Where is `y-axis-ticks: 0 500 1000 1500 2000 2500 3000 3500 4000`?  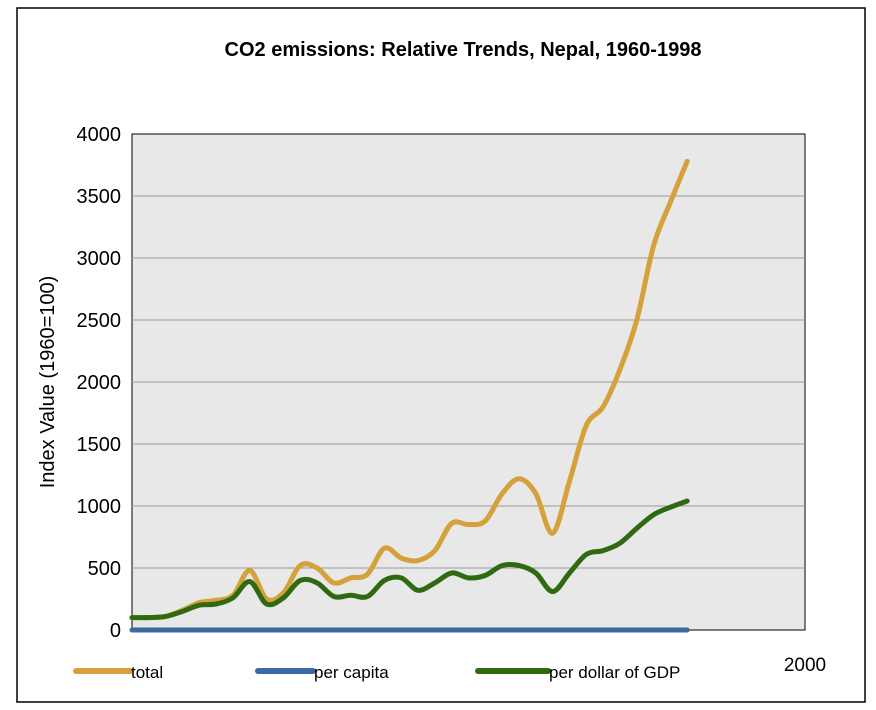
y-axis-ticks: 0 500 1000 1500 2000 2500 3000 3500 4000 is located at coordinates (99, 383).